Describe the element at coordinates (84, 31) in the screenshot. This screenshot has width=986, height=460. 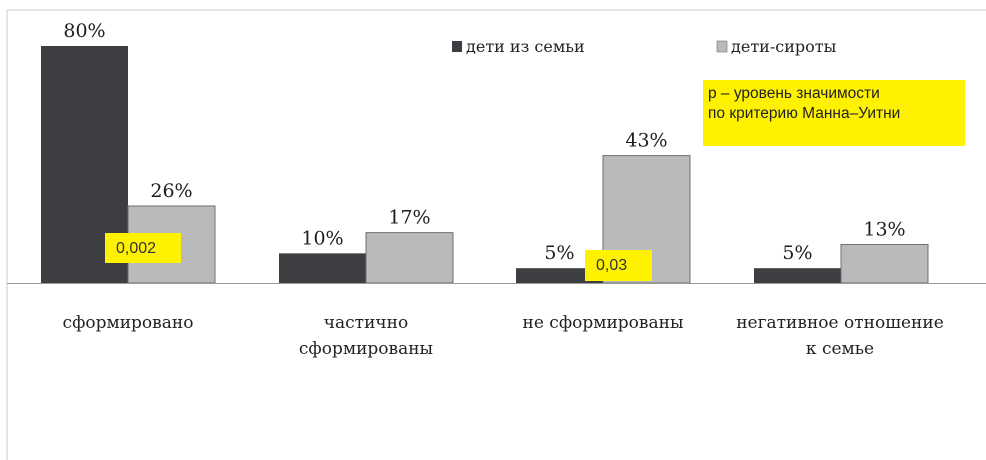
I see `data-label-series-1-1: 80%` at that location.